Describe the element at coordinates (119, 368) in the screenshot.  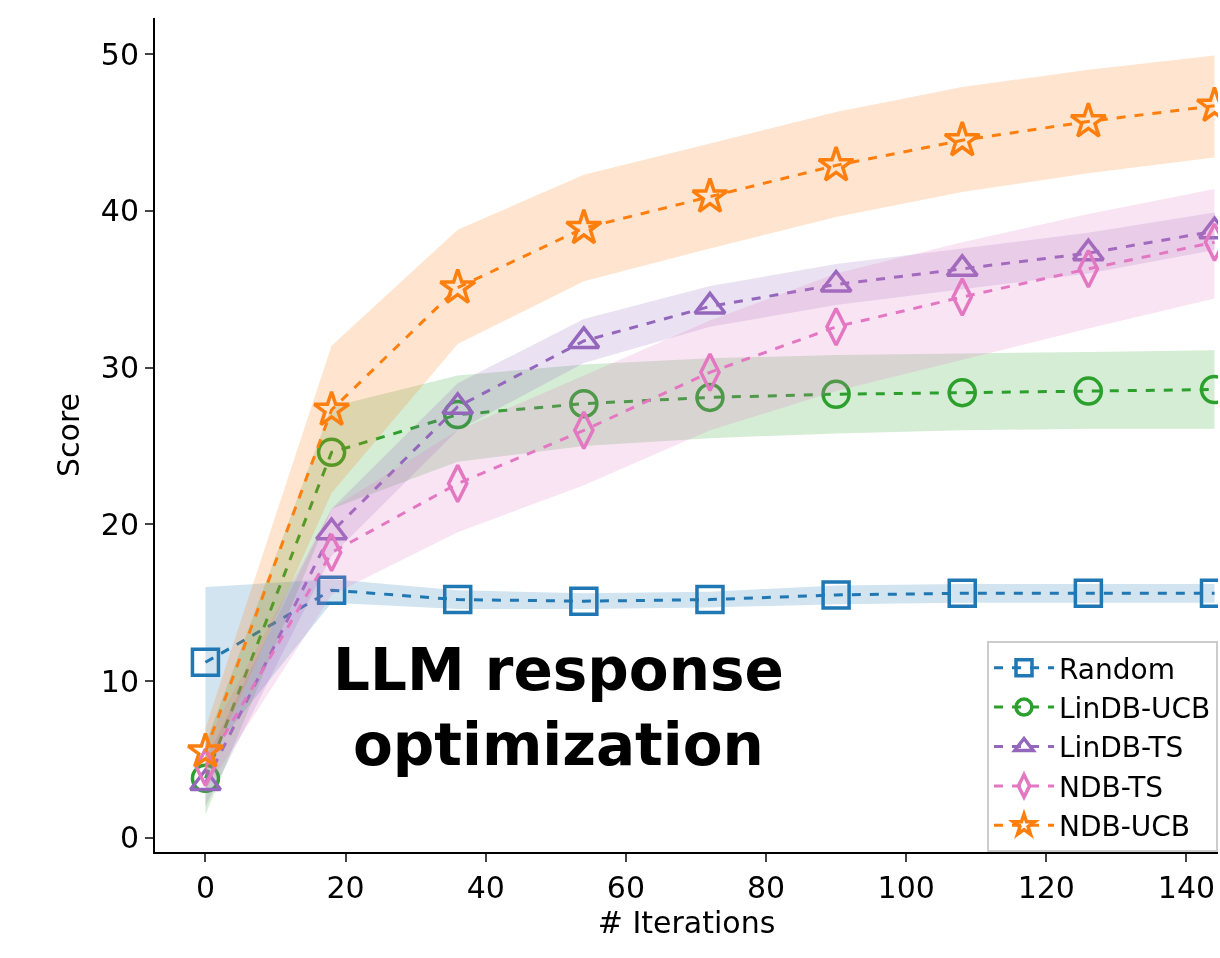
I see `y-tick-label: 30` at that location.